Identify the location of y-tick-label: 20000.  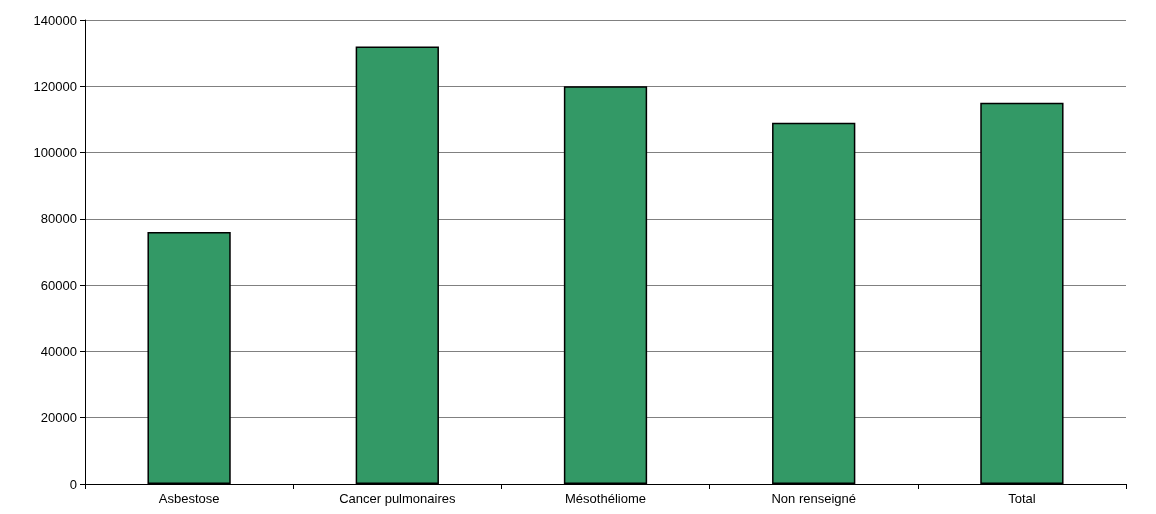
(58, 418).